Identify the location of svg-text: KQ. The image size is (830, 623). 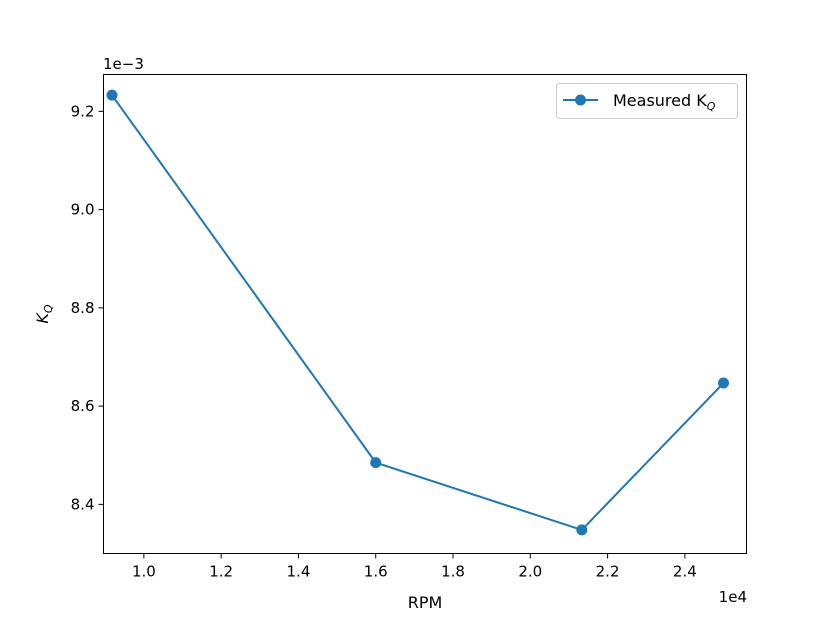
(44, 314).